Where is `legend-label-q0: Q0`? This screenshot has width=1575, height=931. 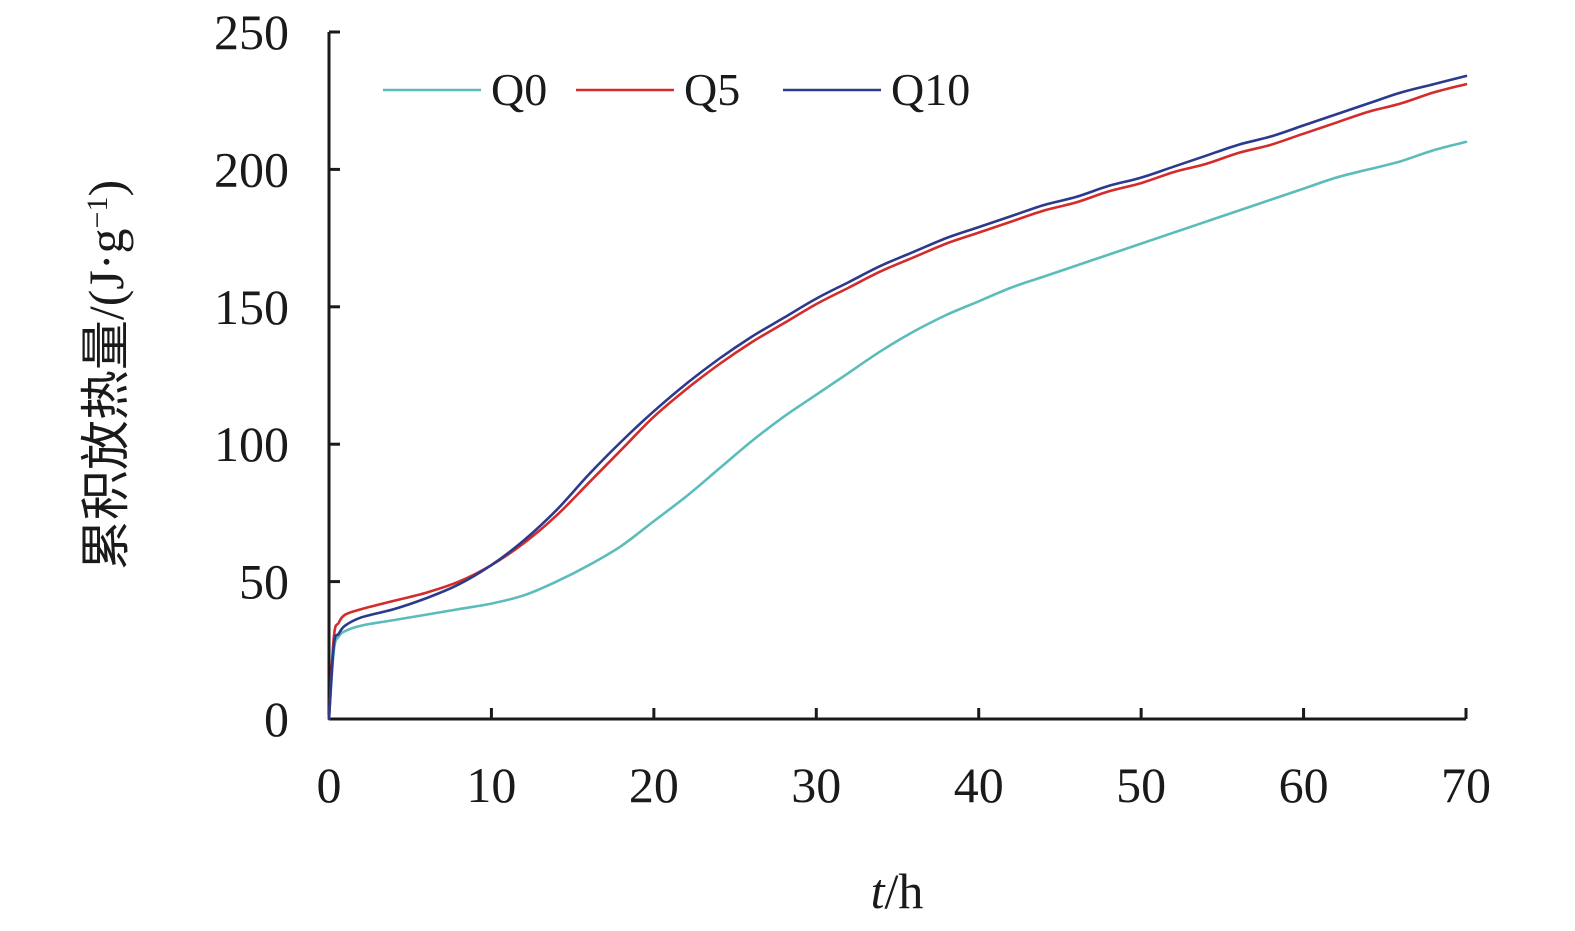
legend-label-q0: Q0 is located at coordinates (519, 89).